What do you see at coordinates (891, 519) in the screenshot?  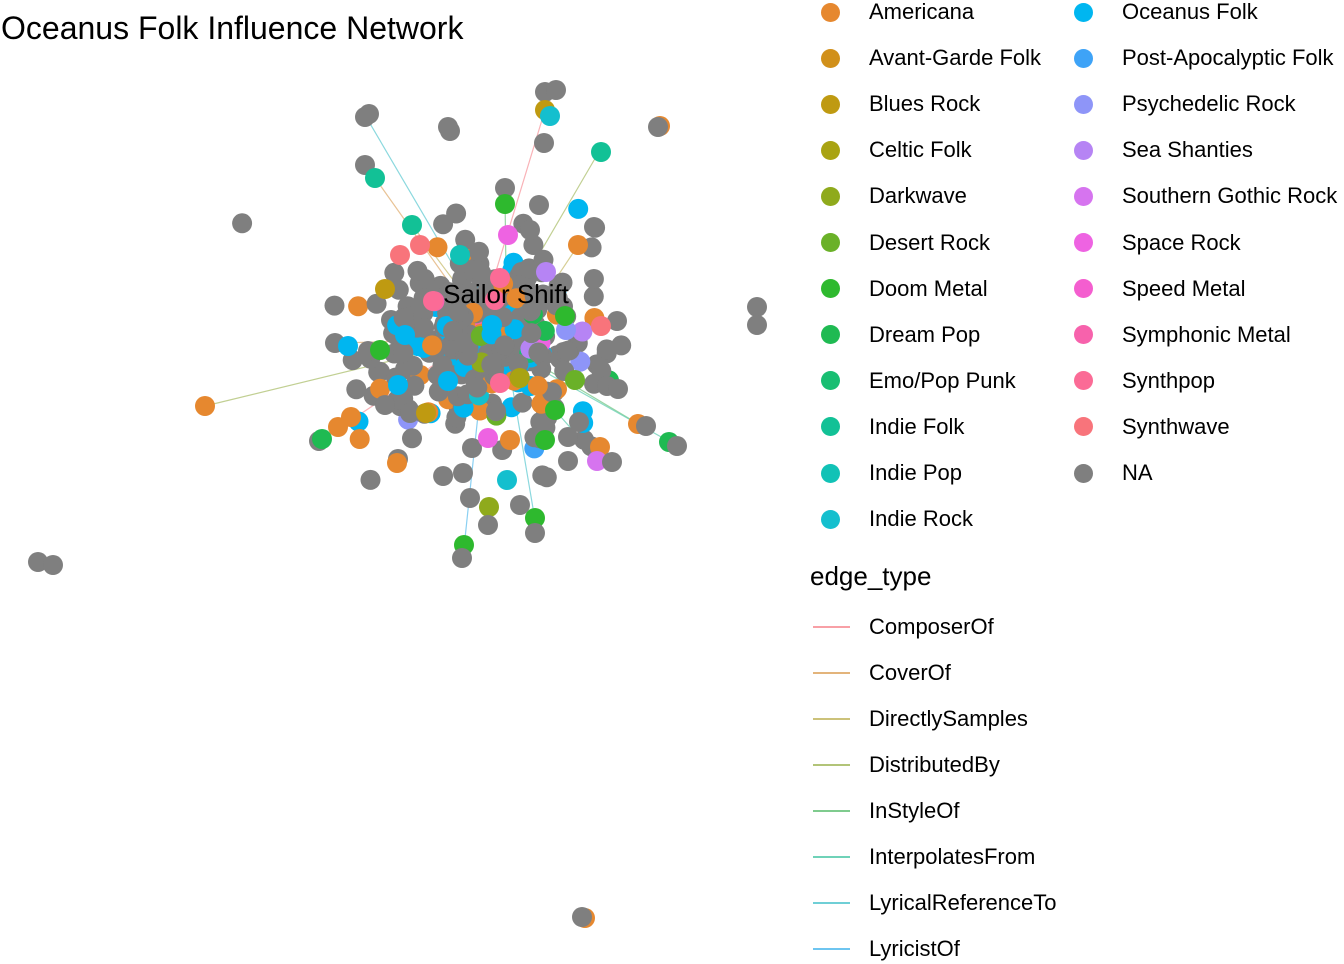 I see `legend-item-indie-rock: Indie Rock` at bounding box center [891, 519].